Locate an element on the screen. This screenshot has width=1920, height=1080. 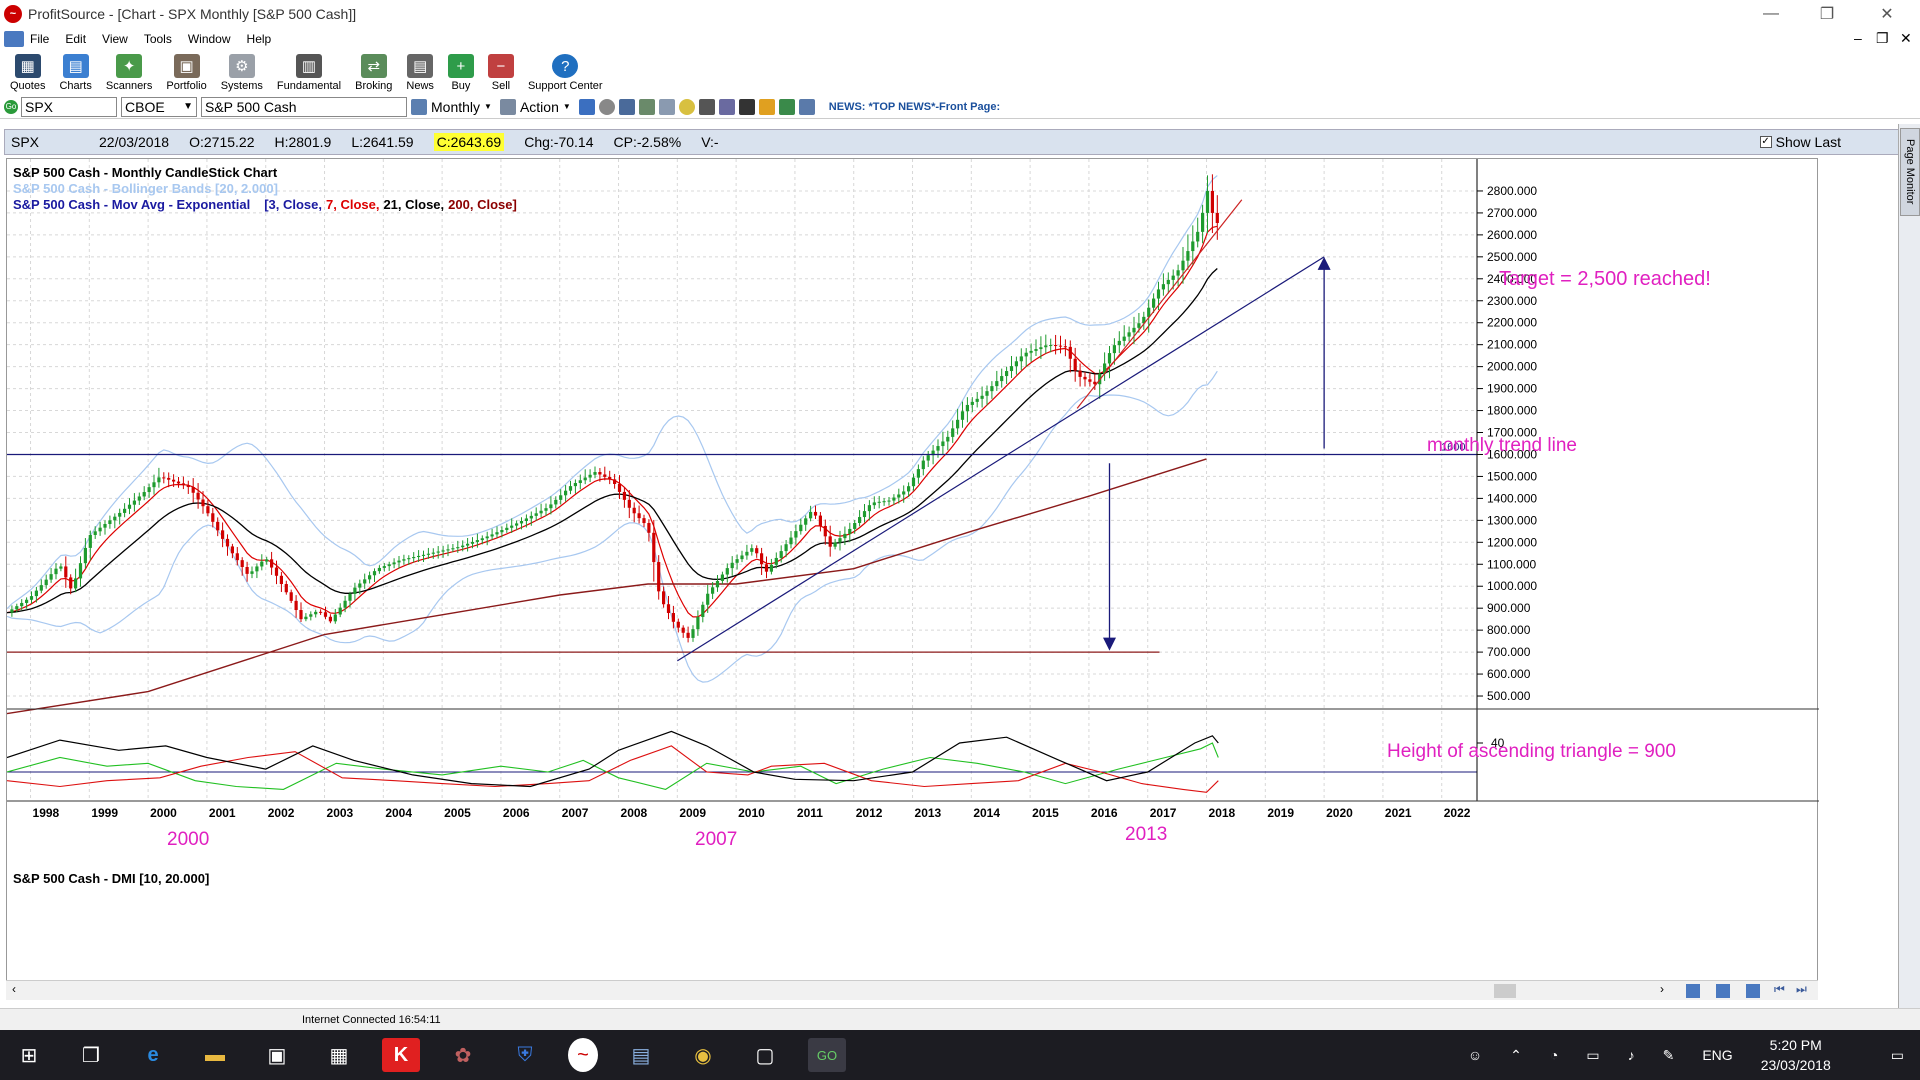
shield-icon: ⛨ is located at coordinates (525, 1054).